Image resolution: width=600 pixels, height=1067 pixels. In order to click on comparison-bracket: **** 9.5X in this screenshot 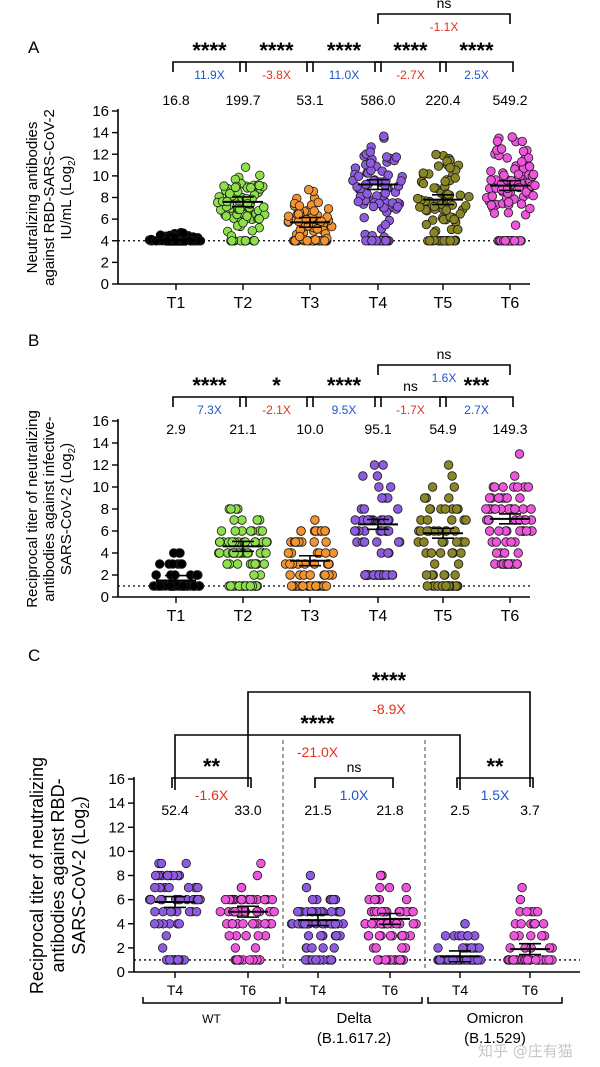, I will do `click(344, 395)`.